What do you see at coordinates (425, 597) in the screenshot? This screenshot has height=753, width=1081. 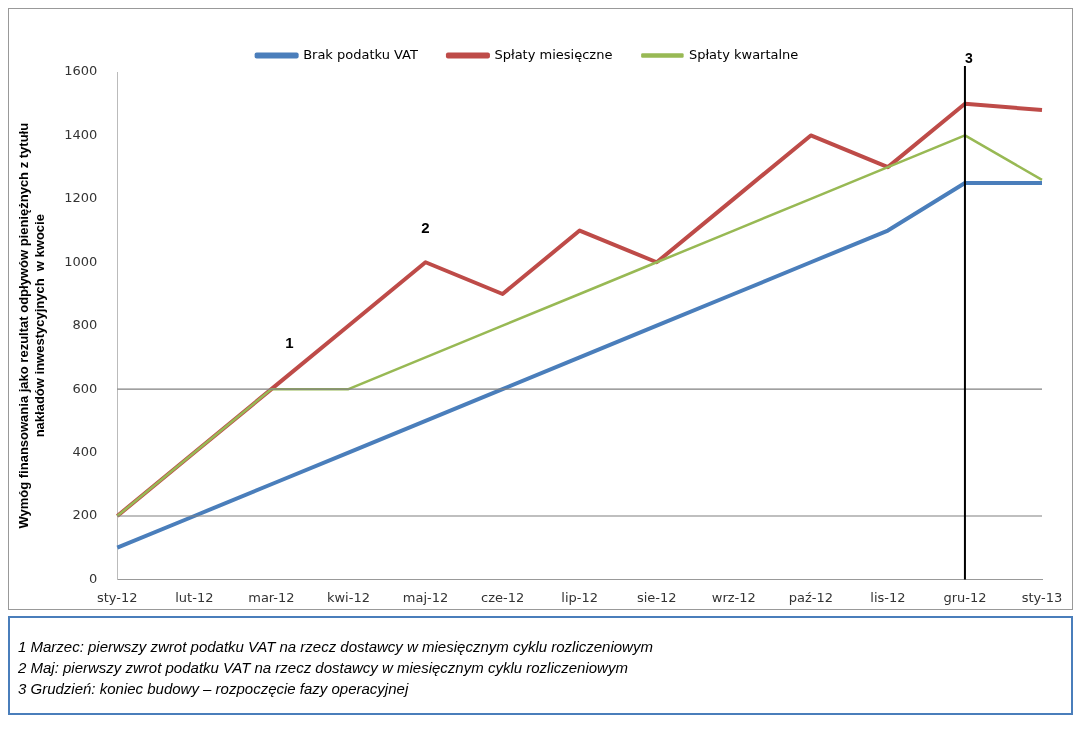 I see `x-tick-label: maj-12` at bounding box center [425, 597].